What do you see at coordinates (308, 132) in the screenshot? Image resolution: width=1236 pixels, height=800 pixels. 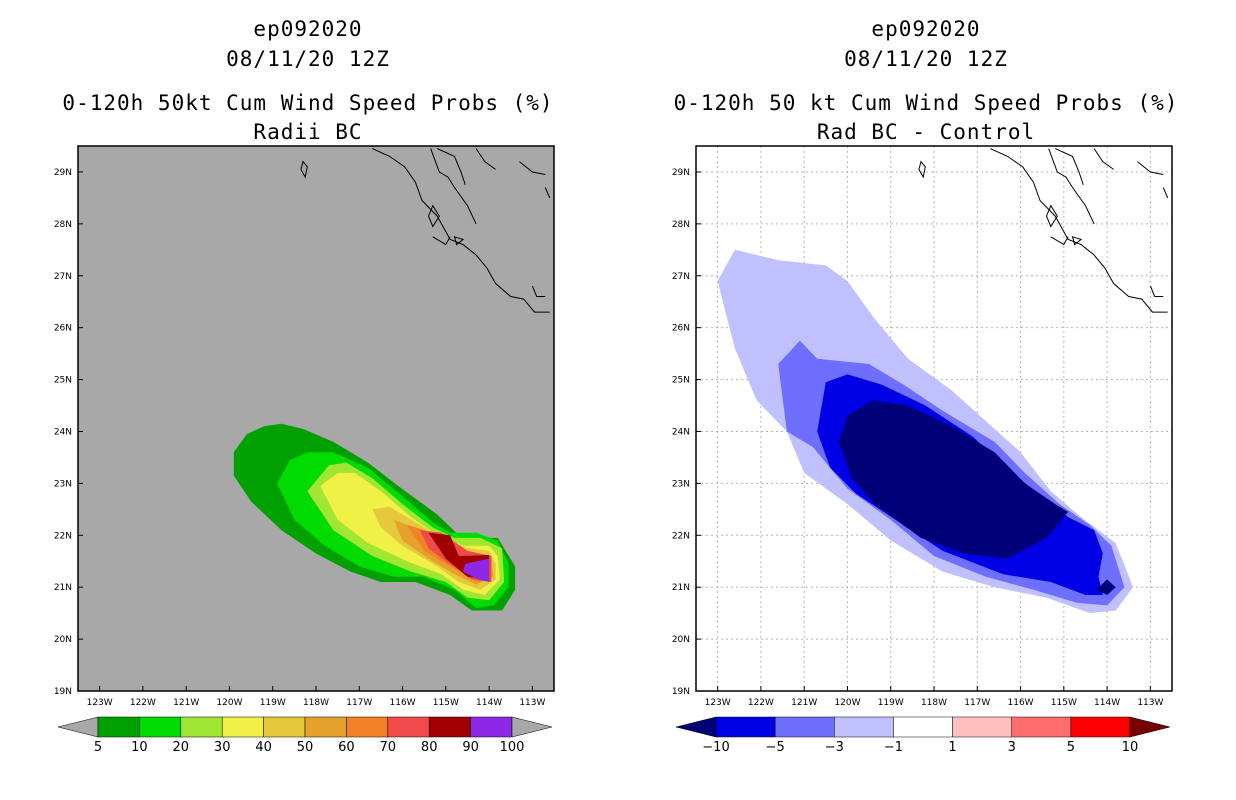 I see `left-title-sub: Radii BC` at bounding box center [308, 132].